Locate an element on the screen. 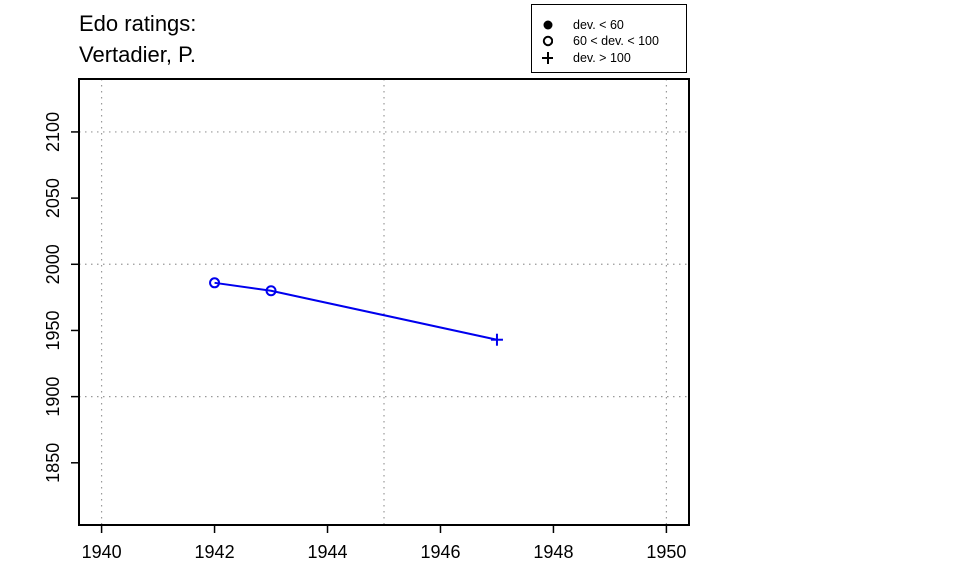  plus-icon is located at coordinates (547, 58).